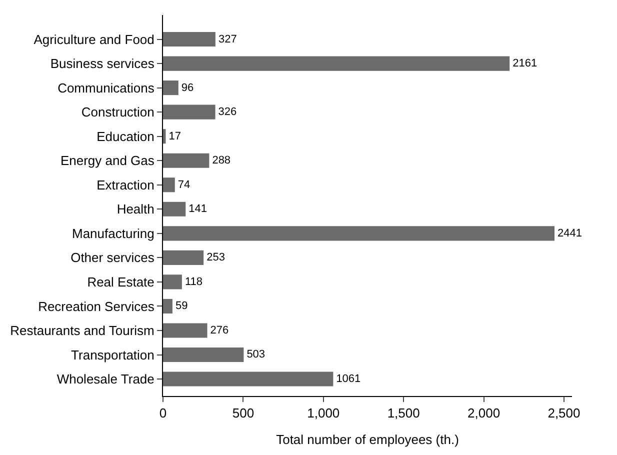 This screenshot has width=617, height=455. Describe the element at coordinates (403, 413) in the screenshot. I see `x-tick-label: 1,500` at that location.